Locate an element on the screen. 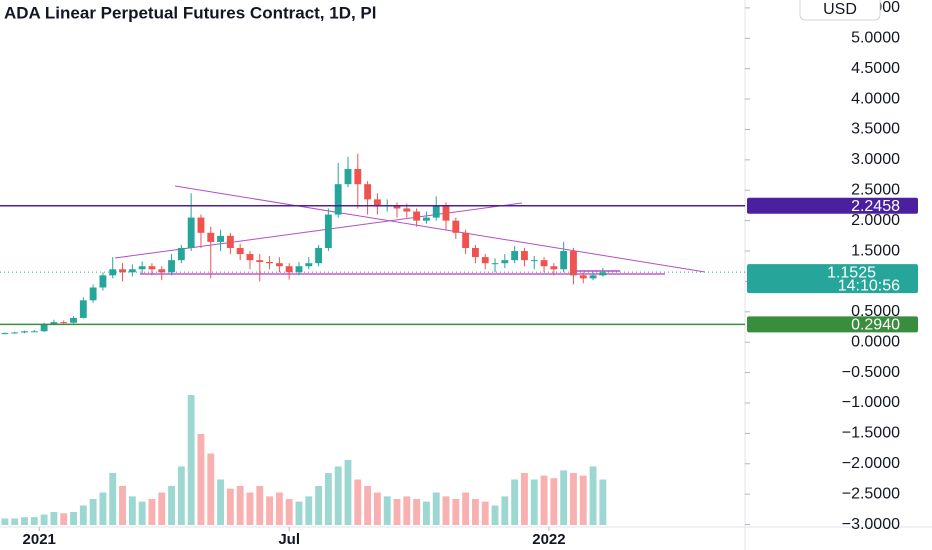  y-tick-label: 4.0000 is located at coordinates (875, 98).